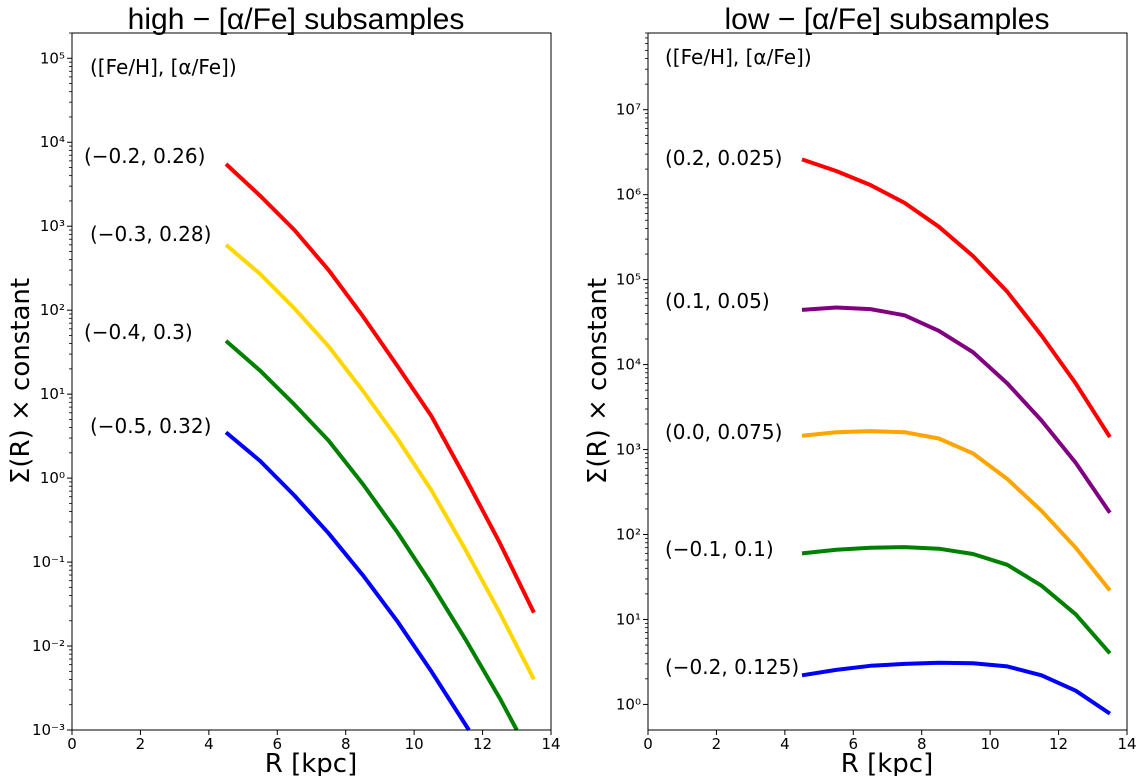  Describe the element at coordinates (296, 19) in the screenshot. I see `chart-title: high − [α/Fe] subsamples` at that location.